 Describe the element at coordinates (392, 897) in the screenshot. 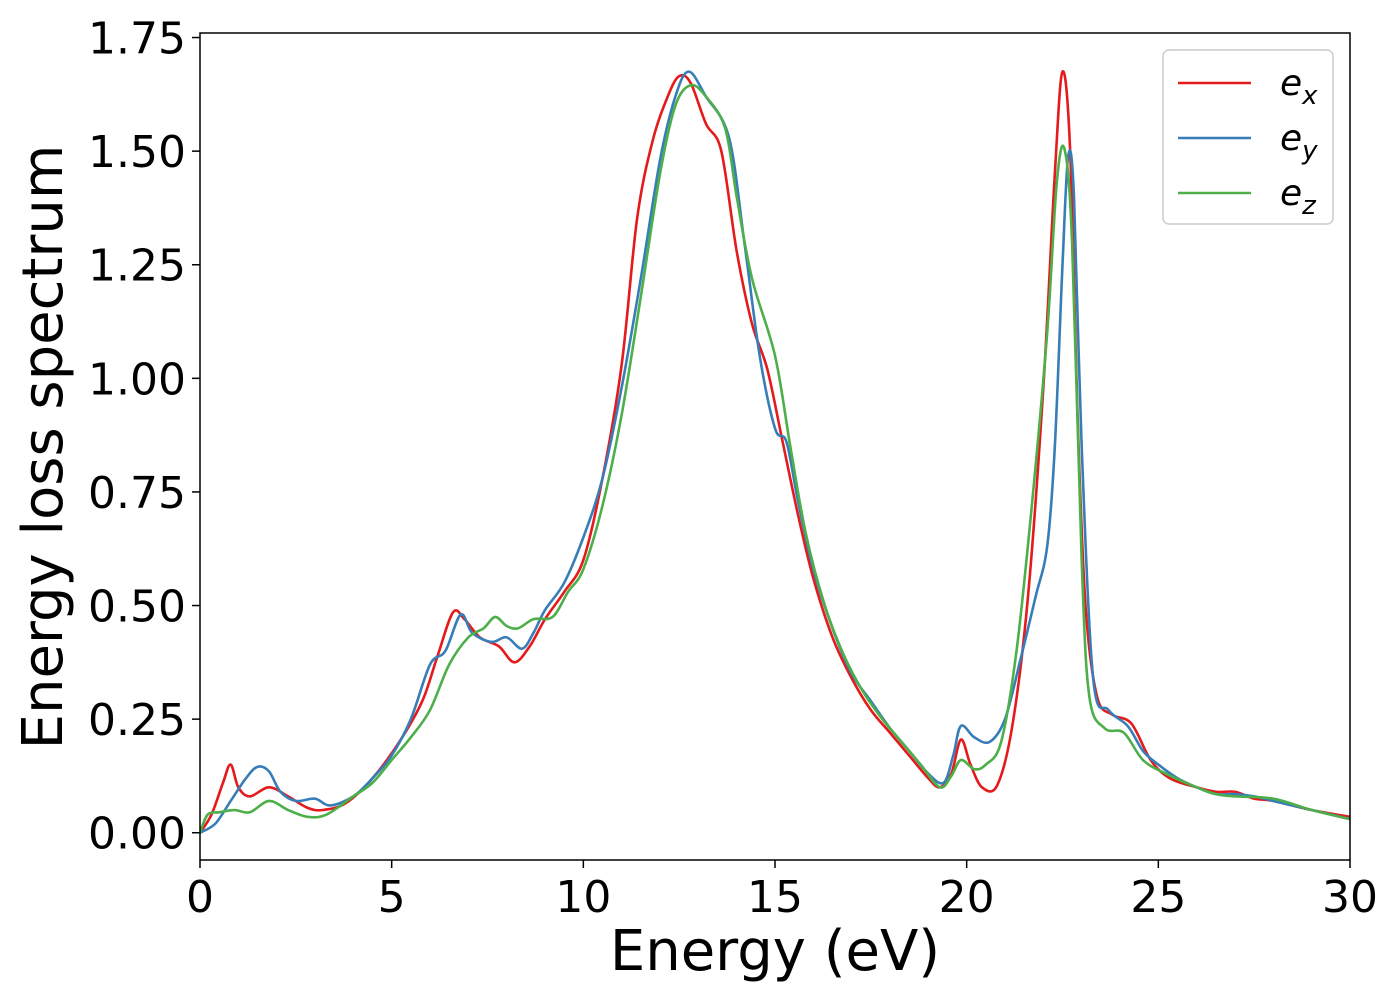

I see `x-tick-label: 5` at that location.